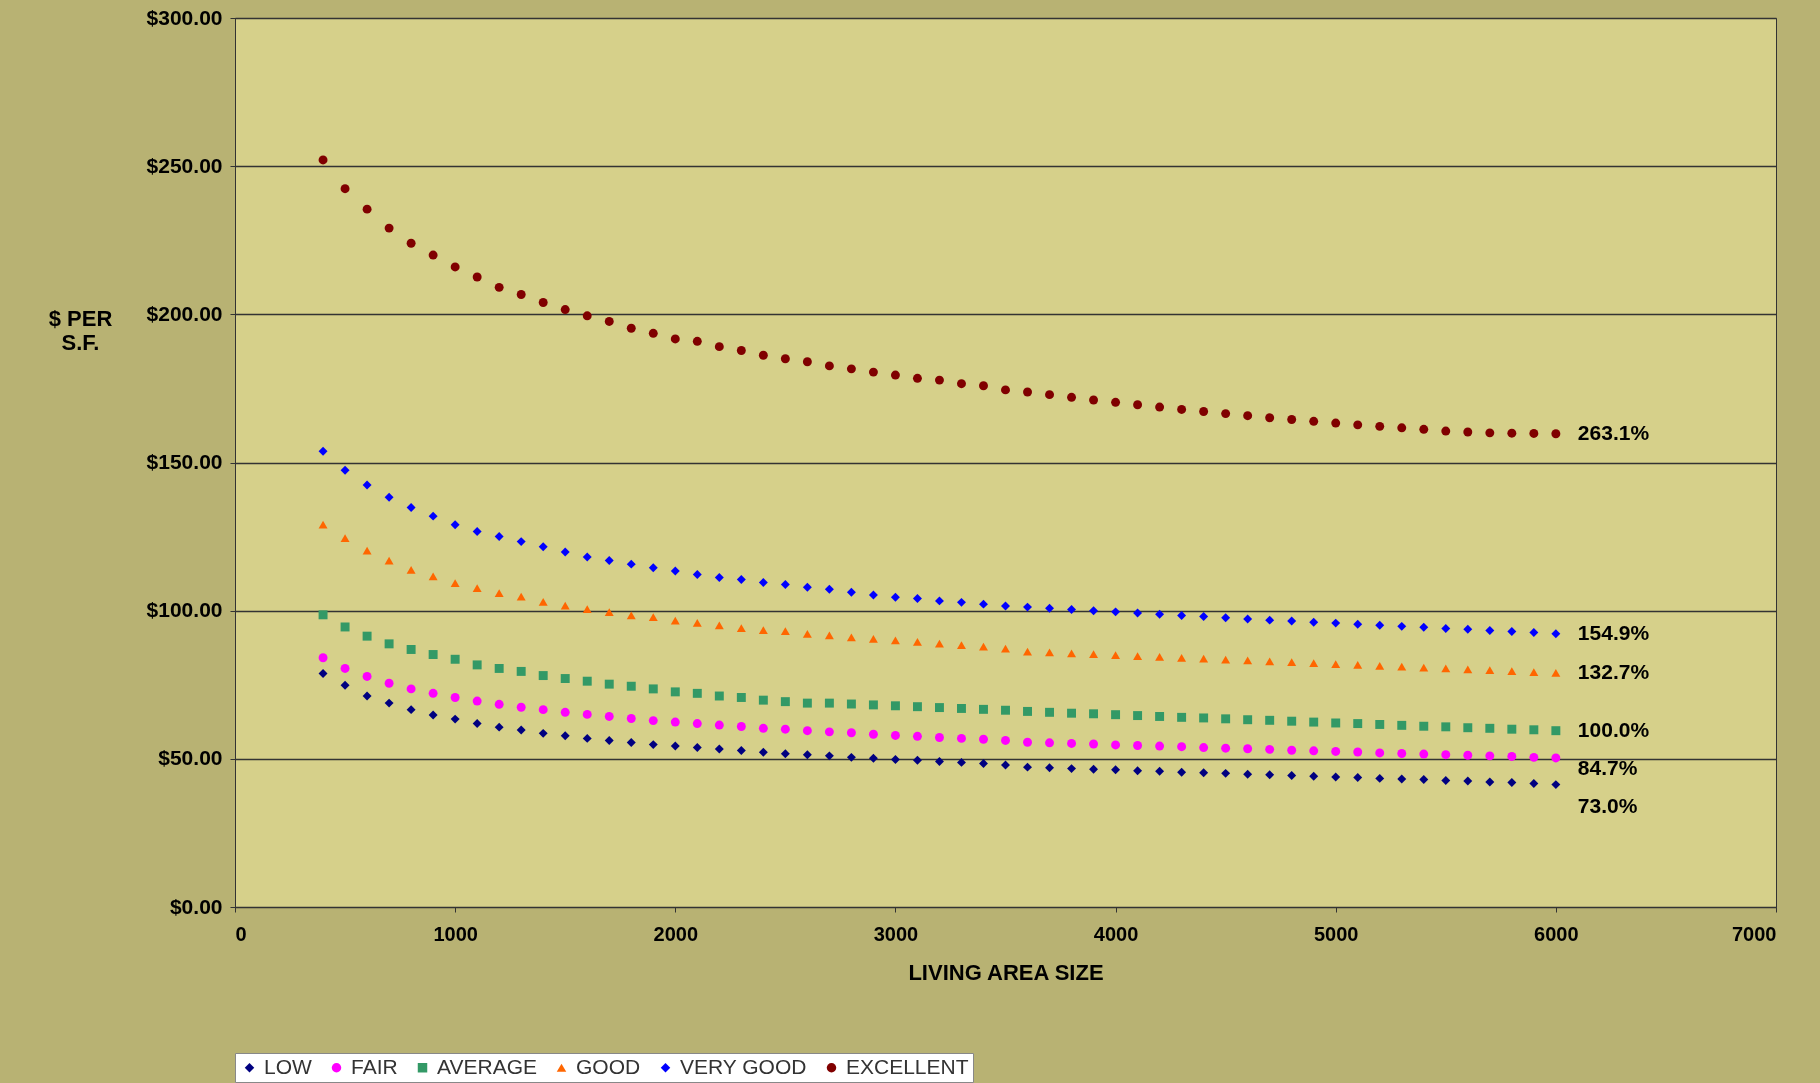  What do you see at coordinates (190, 758) in the screenshot?
I see `y-tick-label: $50.00` at bounding box center [190, 758].